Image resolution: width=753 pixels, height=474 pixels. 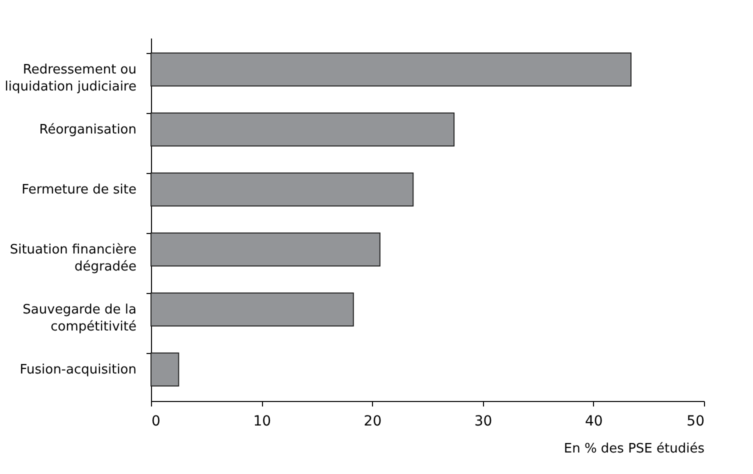 What do you see at coordinates (262, 422) in the screenshot?
I see `x-tick-label: 10` at bounding box center [262, 422].